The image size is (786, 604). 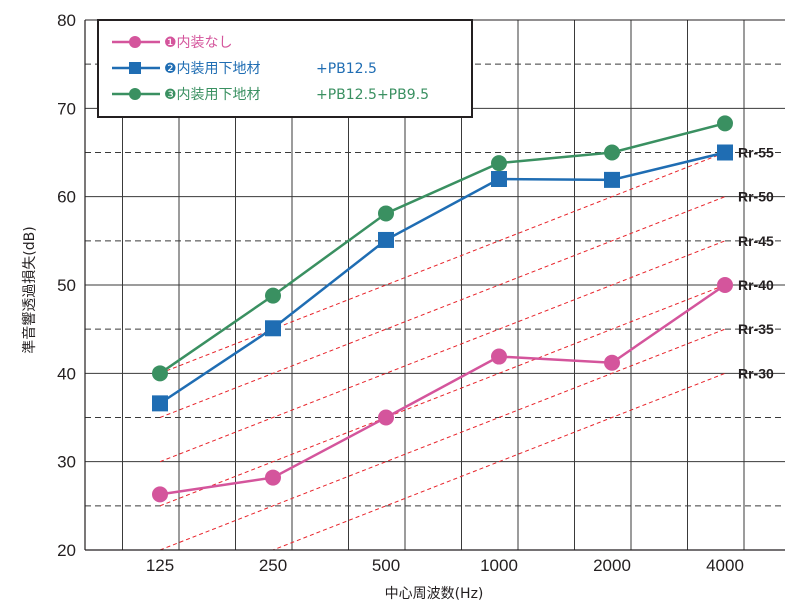 I want to click on legend-label: ❶内装なし, so click(x=198, y=43).